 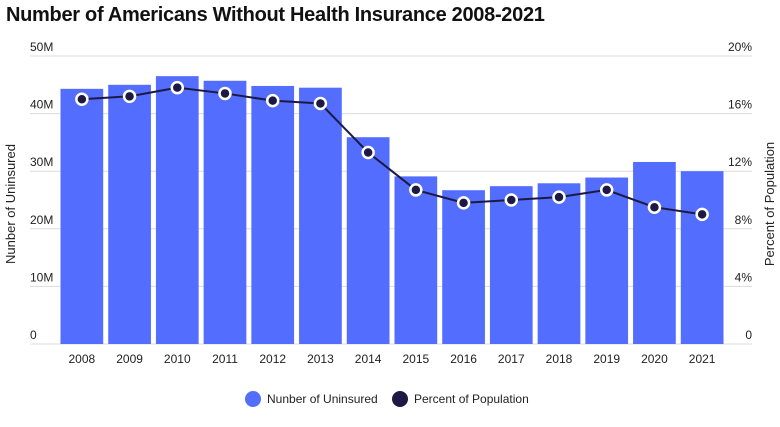 What do you see at coordinates (769, 204) in the screenshot?
I see `right-axis-title: Percent of Population` at bounding box center [769, 204].